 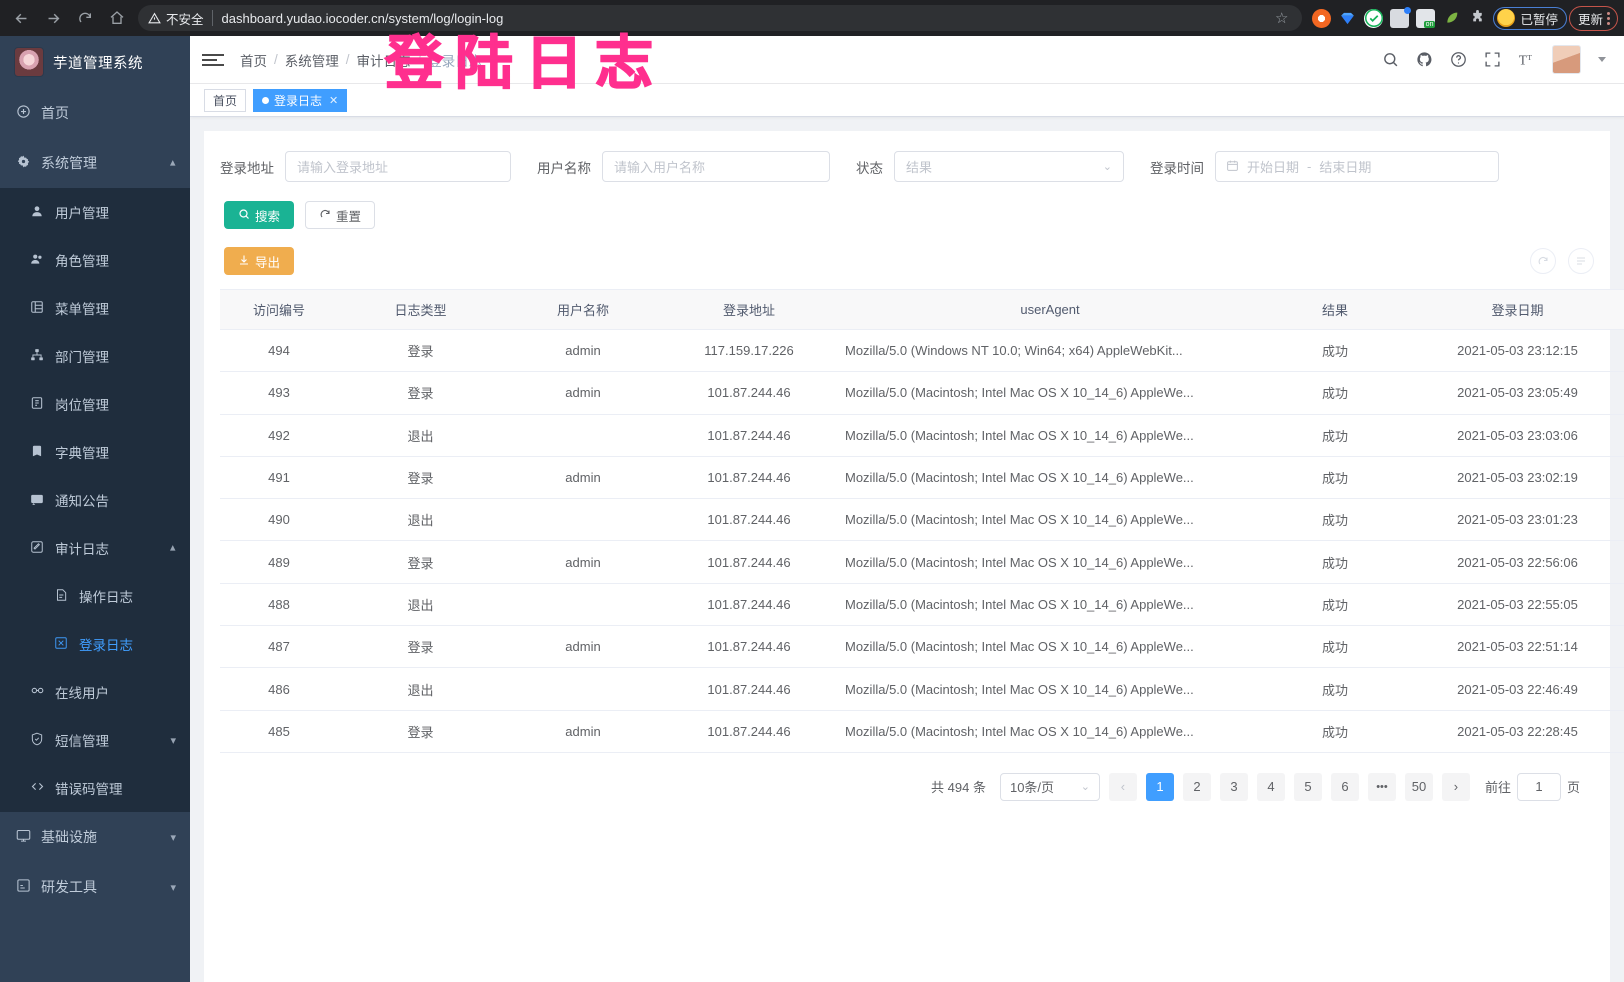 What do you see at coordinates (95, 113) in the screenshot?
I see `sidebar-item-home: 首页` at bounding box center [95, 113].